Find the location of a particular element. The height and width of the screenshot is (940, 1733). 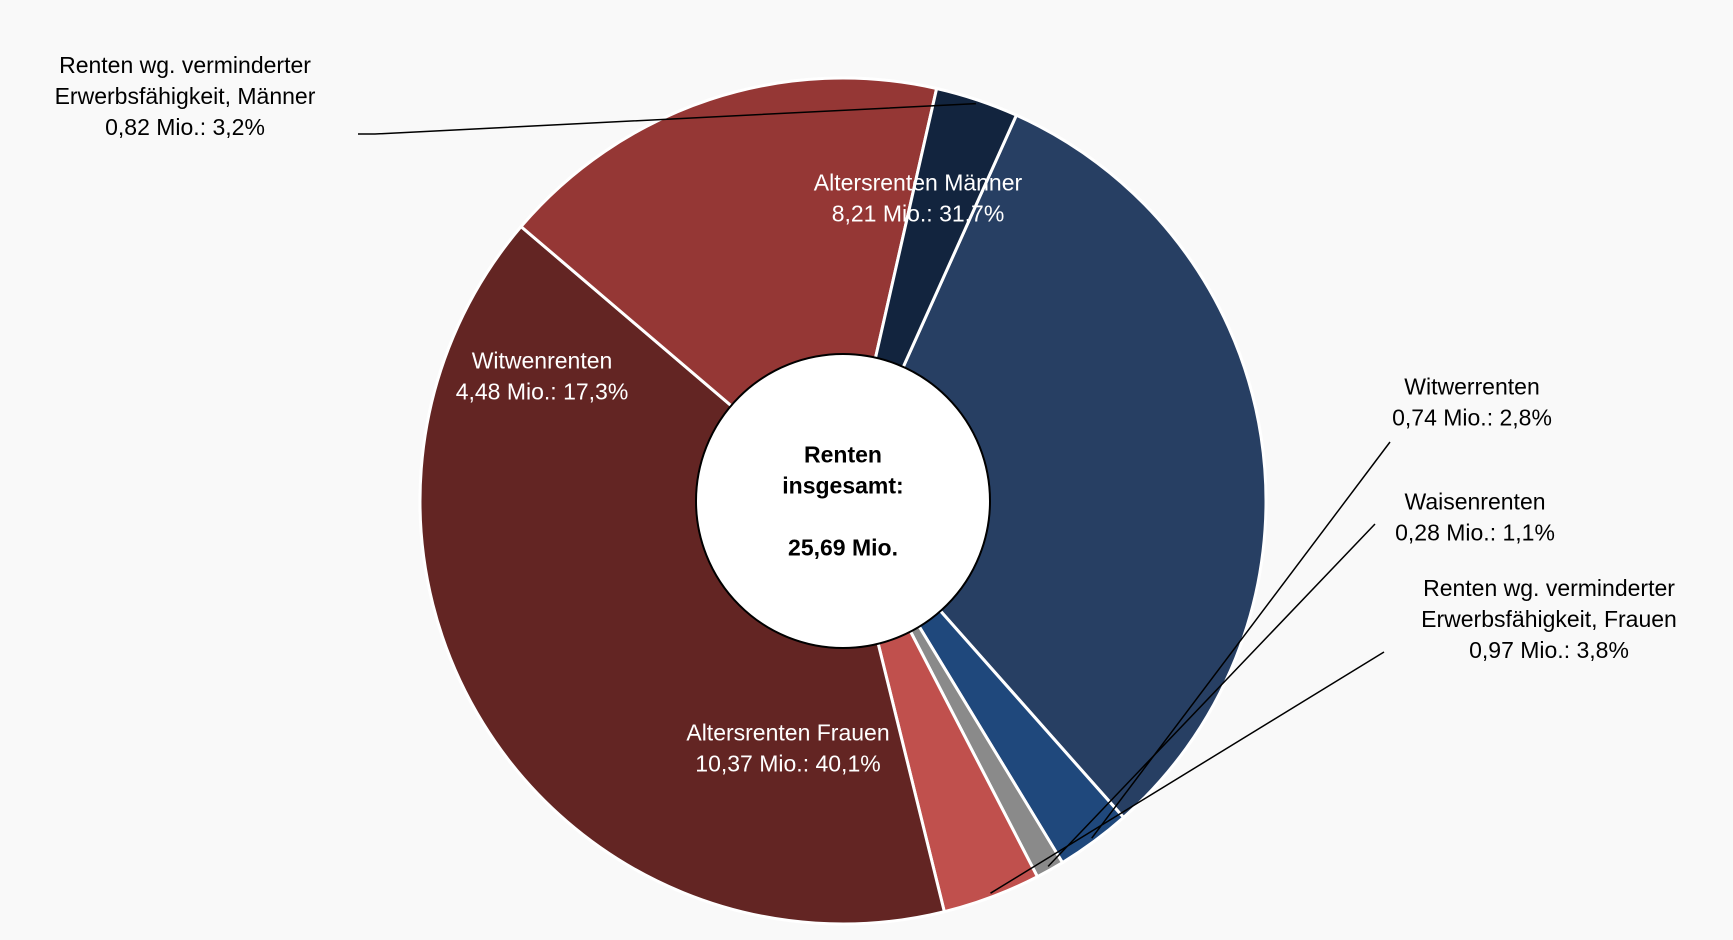

center-total-line: Renten is located at coordinates (843, 455).